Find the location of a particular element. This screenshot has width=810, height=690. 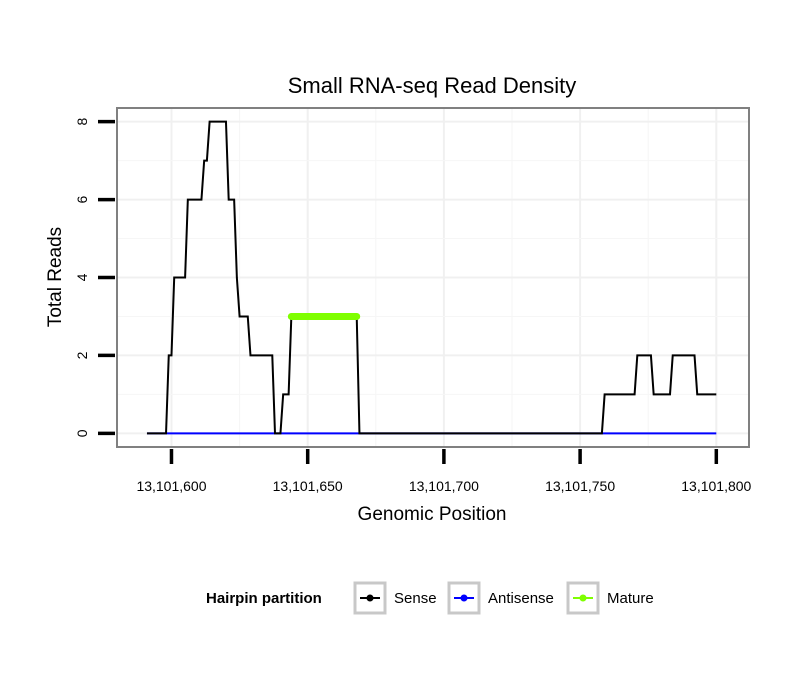

legend: Hairpin partition Sense Antisense Mature is located at coordinates (430, 598).